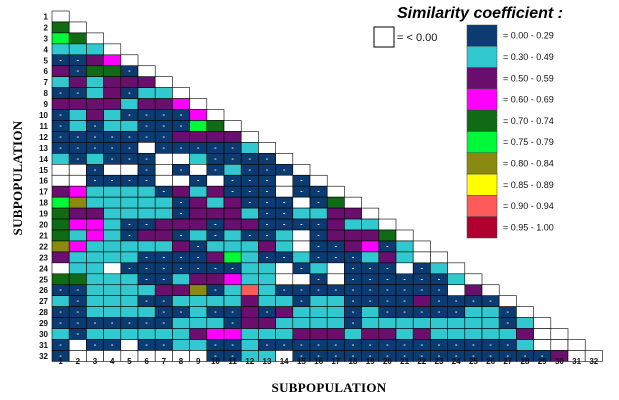  I want to click on row-tick-label: 23, so click(43, 257).